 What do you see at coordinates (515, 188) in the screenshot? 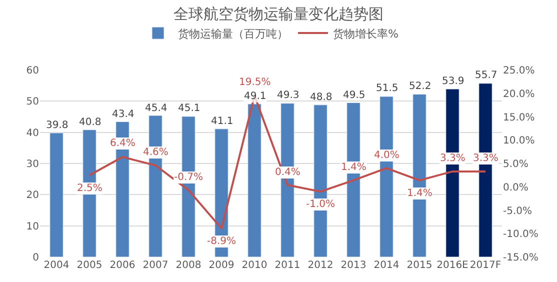
I see `y2-tick-label: 0.0%` at bounding box center [515, 188].